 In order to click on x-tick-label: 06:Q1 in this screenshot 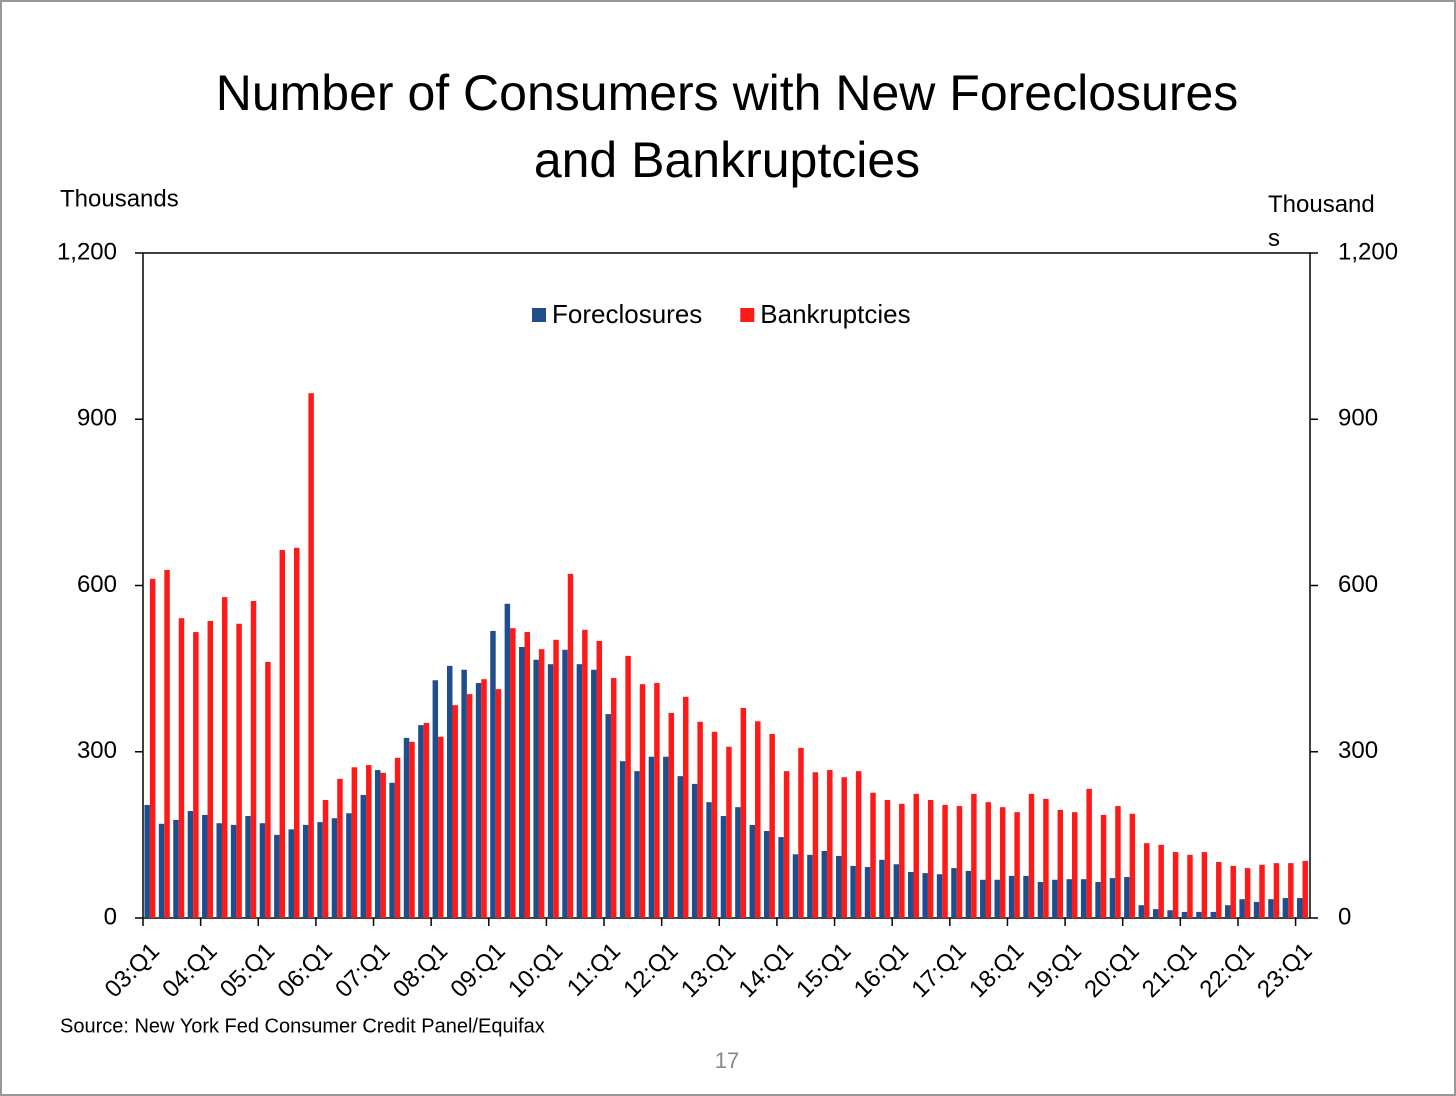, I will do `click(304, 970)`.